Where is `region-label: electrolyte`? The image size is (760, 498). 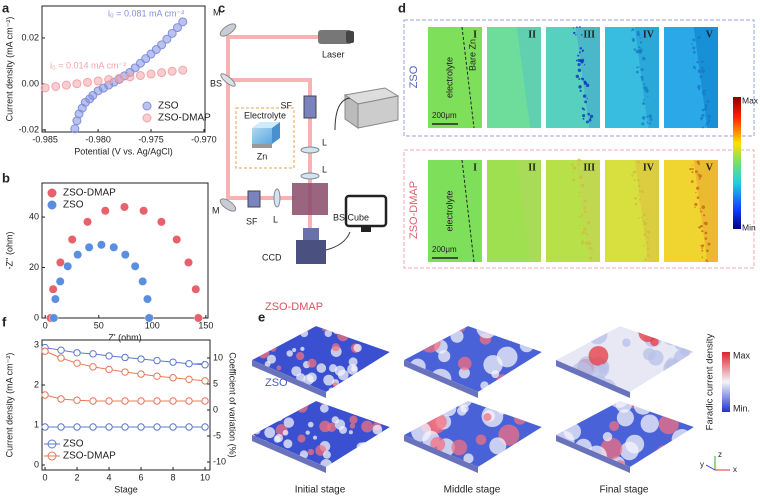 region-label: electrolyte is located at coordinates (449, 210).